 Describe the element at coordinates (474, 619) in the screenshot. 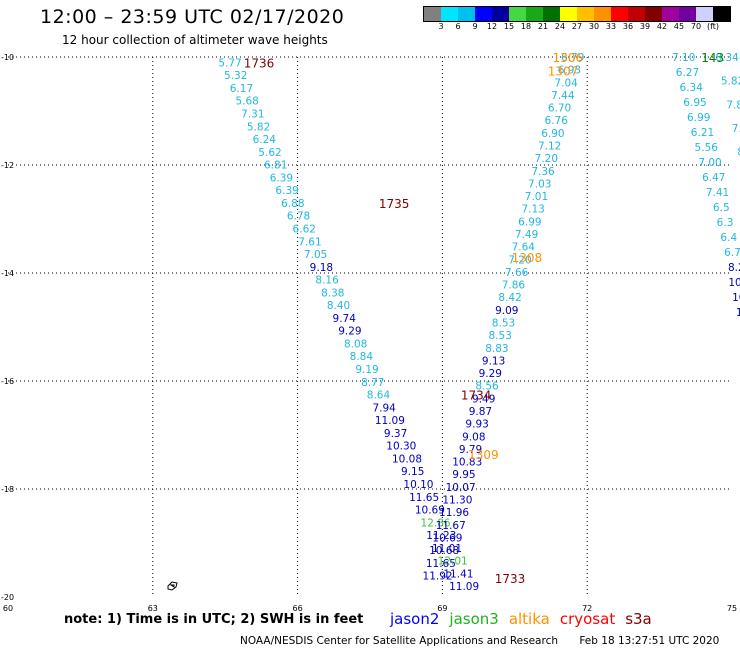

I see `satellite-legend-jason3: jason3` at that location.